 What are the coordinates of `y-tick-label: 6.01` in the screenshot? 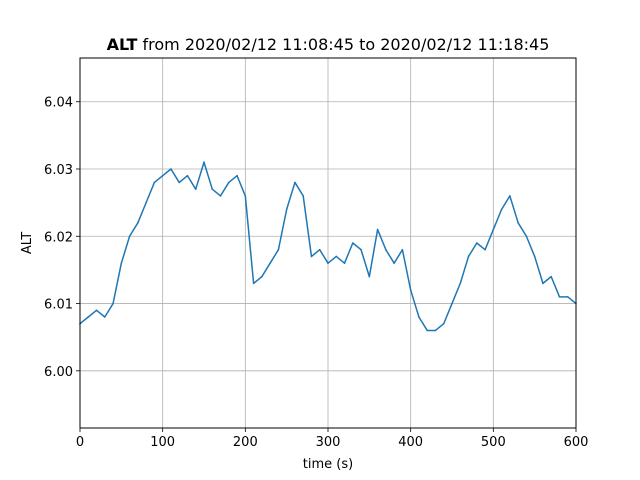 It's located at (58, 305).